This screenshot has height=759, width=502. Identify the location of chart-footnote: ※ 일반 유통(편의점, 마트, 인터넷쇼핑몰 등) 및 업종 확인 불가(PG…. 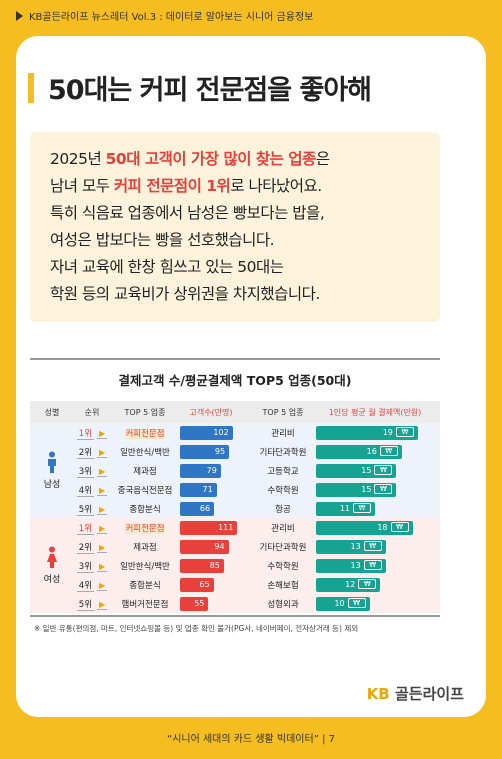
(235, 624).